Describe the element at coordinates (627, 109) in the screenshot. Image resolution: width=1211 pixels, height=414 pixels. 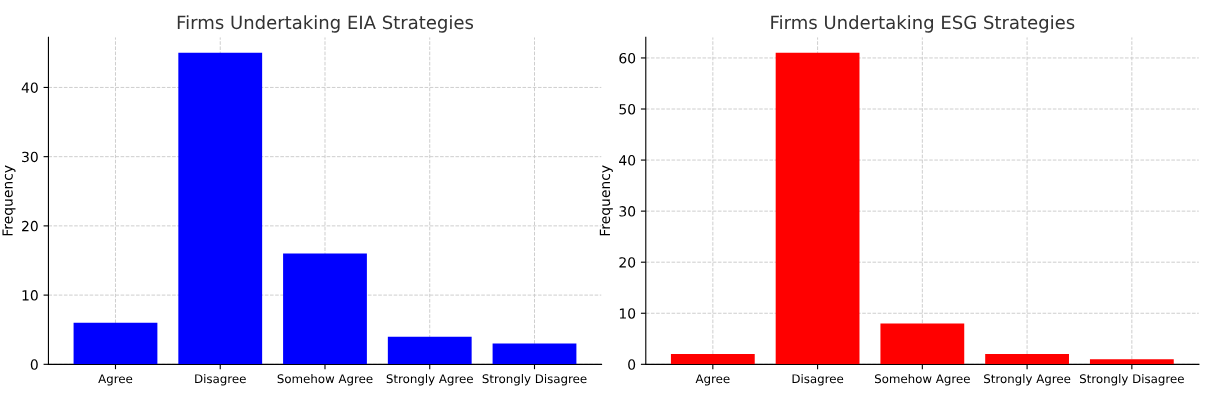
I see `y-tick-label: 50` at that location.